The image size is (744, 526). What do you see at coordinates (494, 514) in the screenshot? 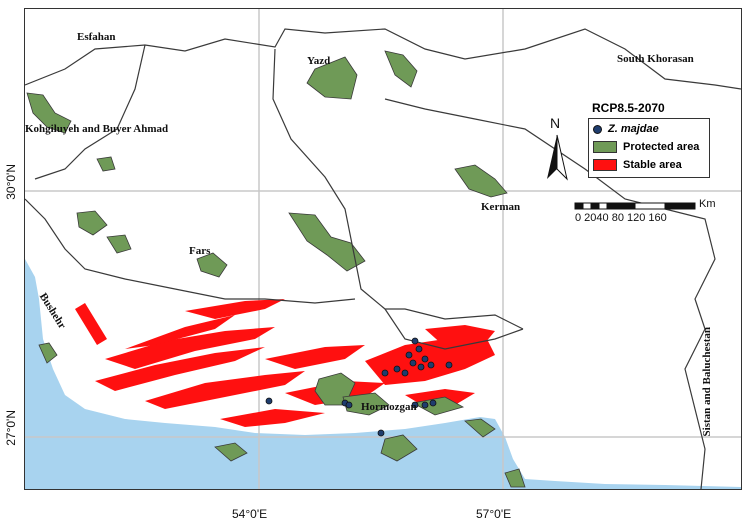
I see `lon-label-57e: 57°0'E` at bounding box center [494, 514].